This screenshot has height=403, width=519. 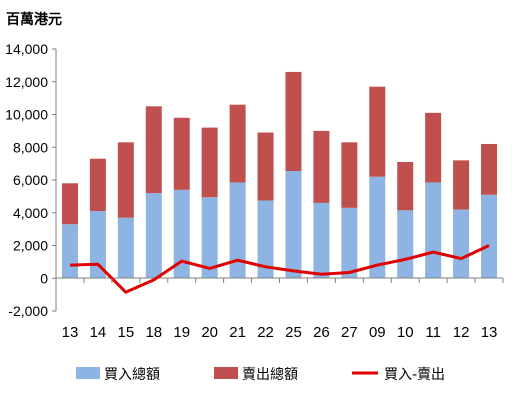 I want to click on y-tick-label: 0, so click(x=44, y=278).